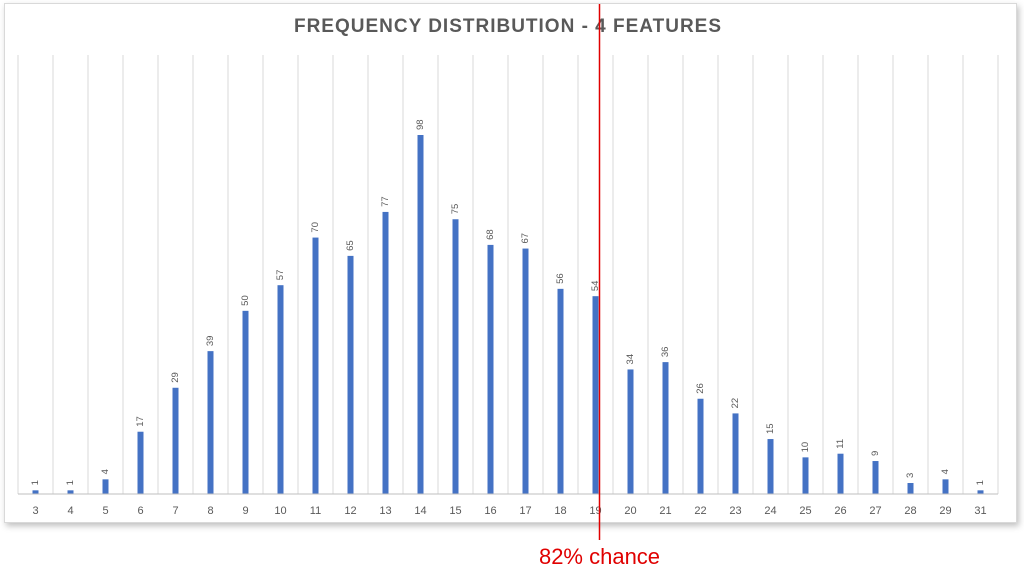  Describe the element at coordinates (350, 245) in the screenshot. I see `data-label-12: 65` at that location.